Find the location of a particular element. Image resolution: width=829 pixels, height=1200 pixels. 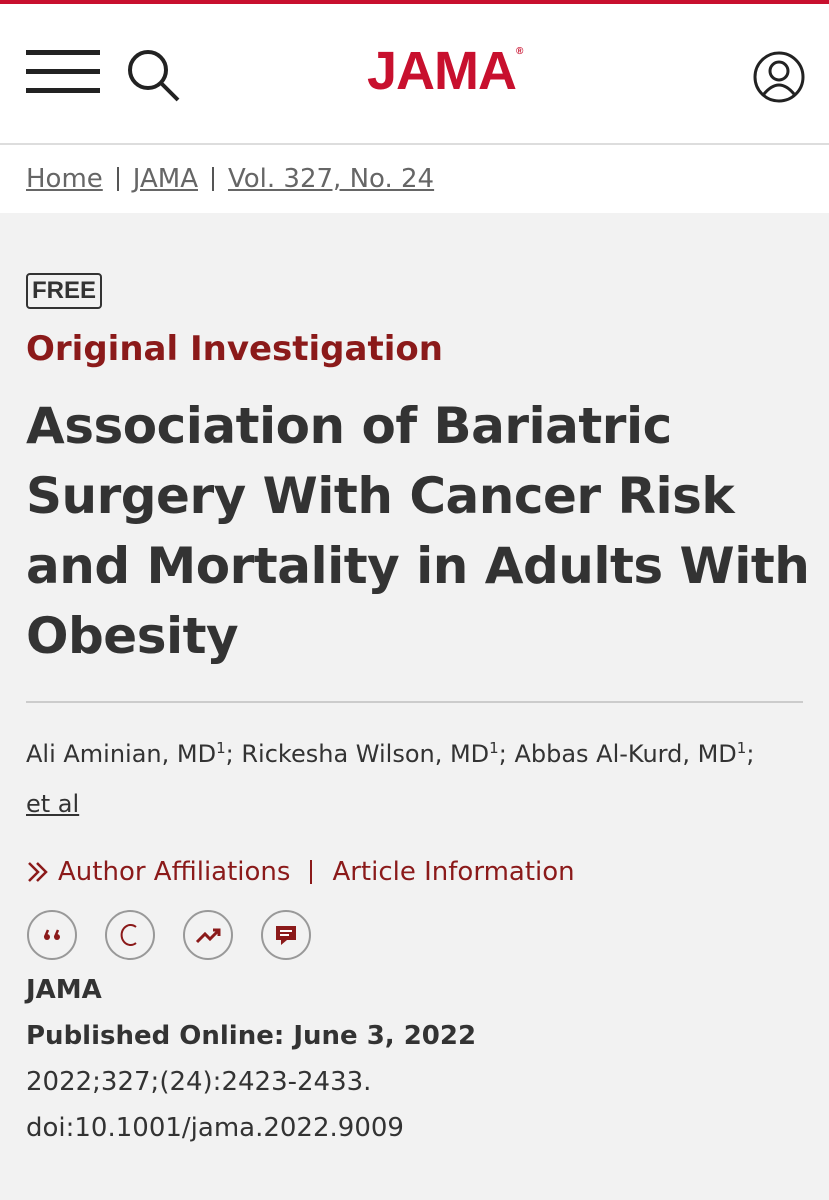

breadcrumb-link: JAMA is located at coordinates (165, 179).